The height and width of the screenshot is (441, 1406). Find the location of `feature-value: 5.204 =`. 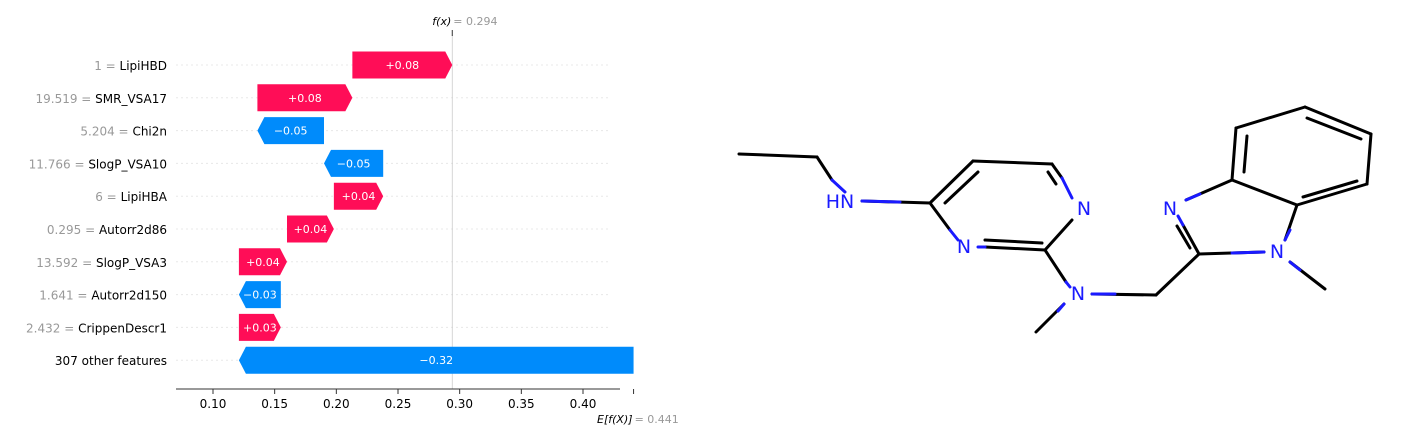

feature-value: 5.204 = is located at coordinates (106, 132).